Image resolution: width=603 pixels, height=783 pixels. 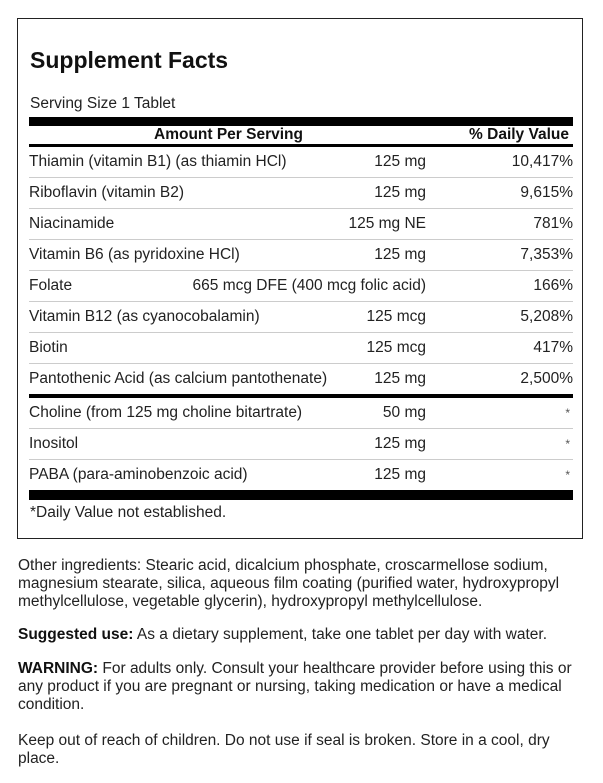 What do you see at coordinates (301, 348) in the screenshot?
I see `table-row: Biotin 125 mcg 417%` at bounding box center [301, 348].